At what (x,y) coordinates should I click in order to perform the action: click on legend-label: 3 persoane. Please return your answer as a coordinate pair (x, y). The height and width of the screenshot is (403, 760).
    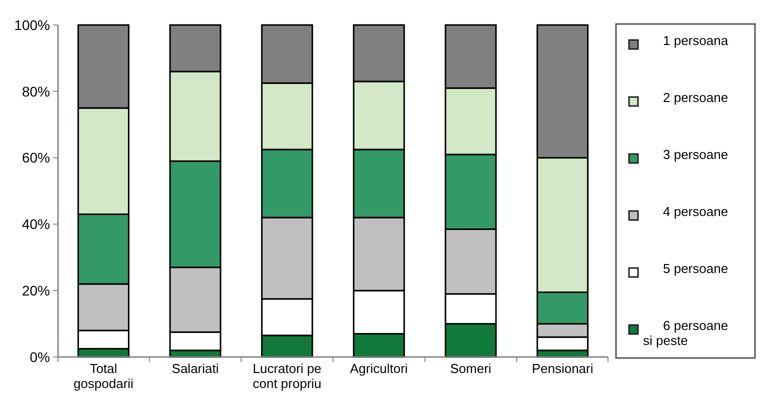
    Looking at the image, I should click on (695, 154).